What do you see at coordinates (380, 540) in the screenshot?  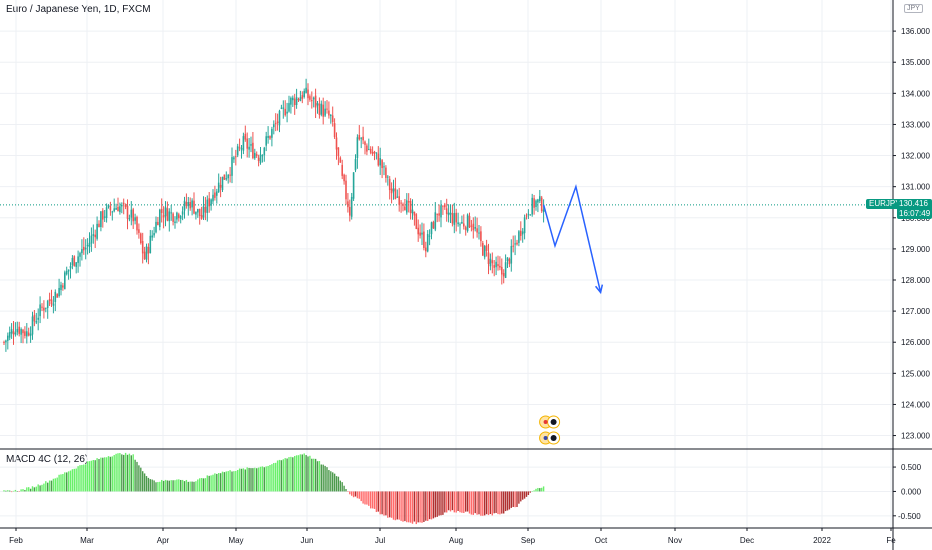 I see `x-tick-label: Jul` at bounding box center [380, 540].